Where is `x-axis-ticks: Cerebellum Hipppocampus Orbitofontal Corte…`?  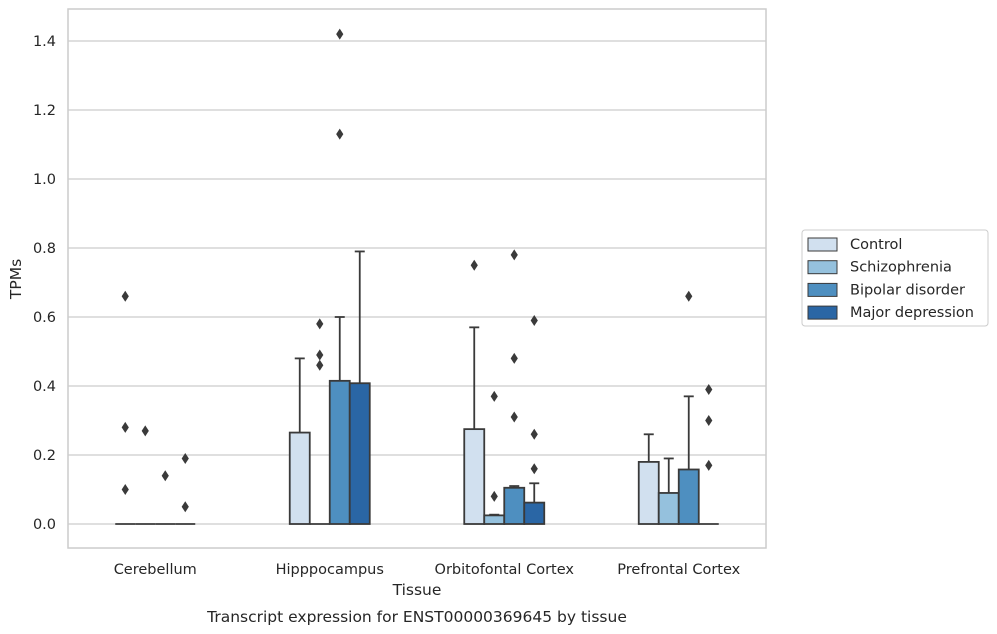
x-axis-ticks: Cerebellum Hipppocampus Orbitofontal Corte… is located at coordinates (427, 570).